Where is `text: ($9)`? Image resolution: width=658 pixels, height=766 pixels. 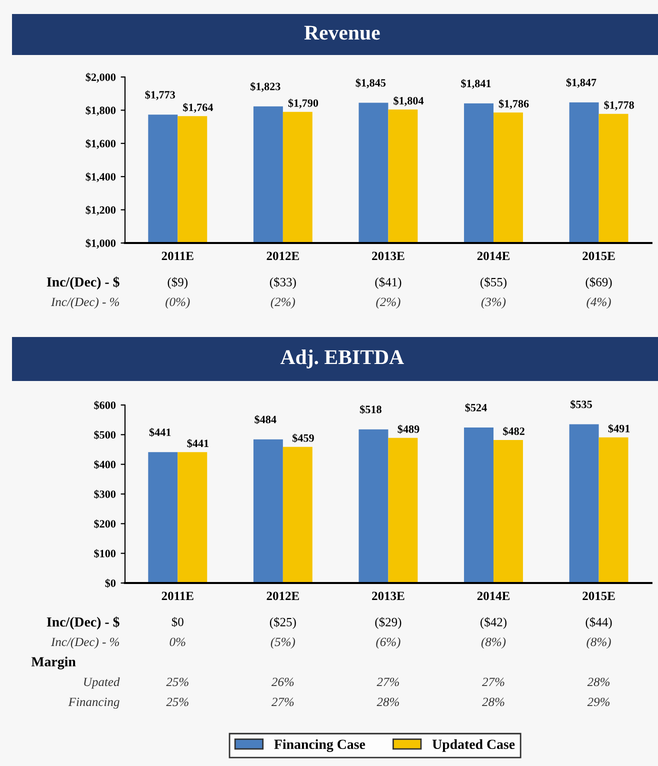
text: ($9) is located at coordinates (178, 283).